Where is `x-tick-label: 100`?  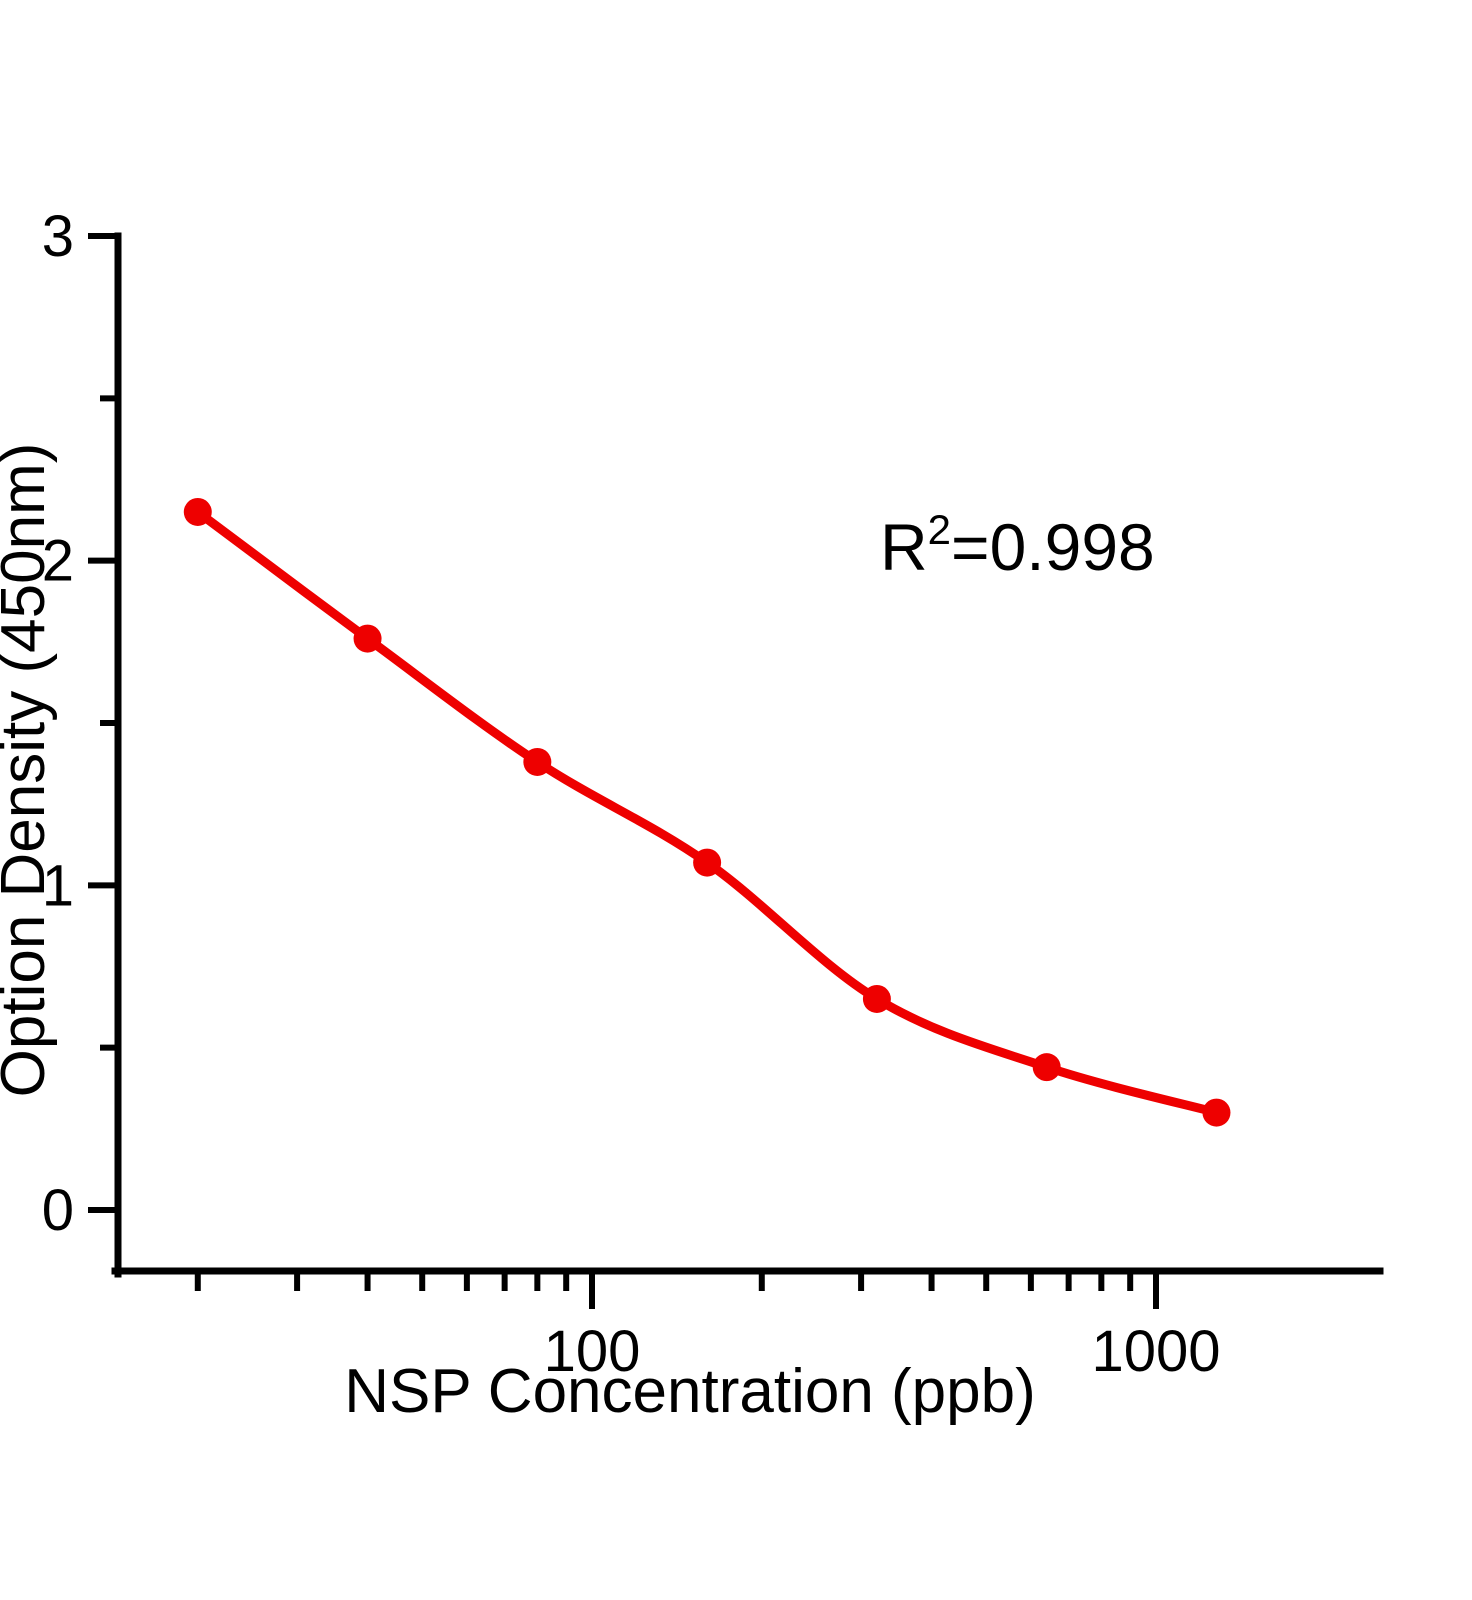
x-tick-label: 100 is located at coordinates (592, 1351).